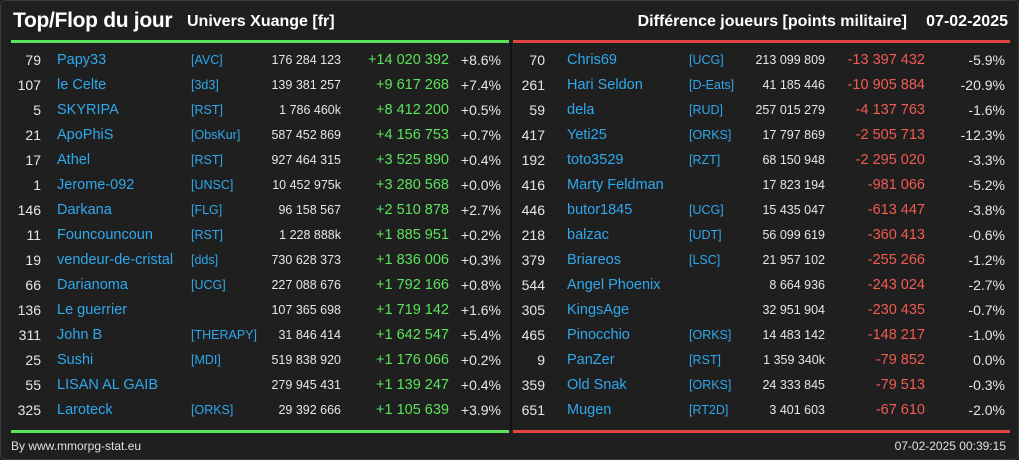  Describe the element at coordinates (224, 335) in the screenshot. I see `alliance-tag-link: [THERAPY]` at that location.